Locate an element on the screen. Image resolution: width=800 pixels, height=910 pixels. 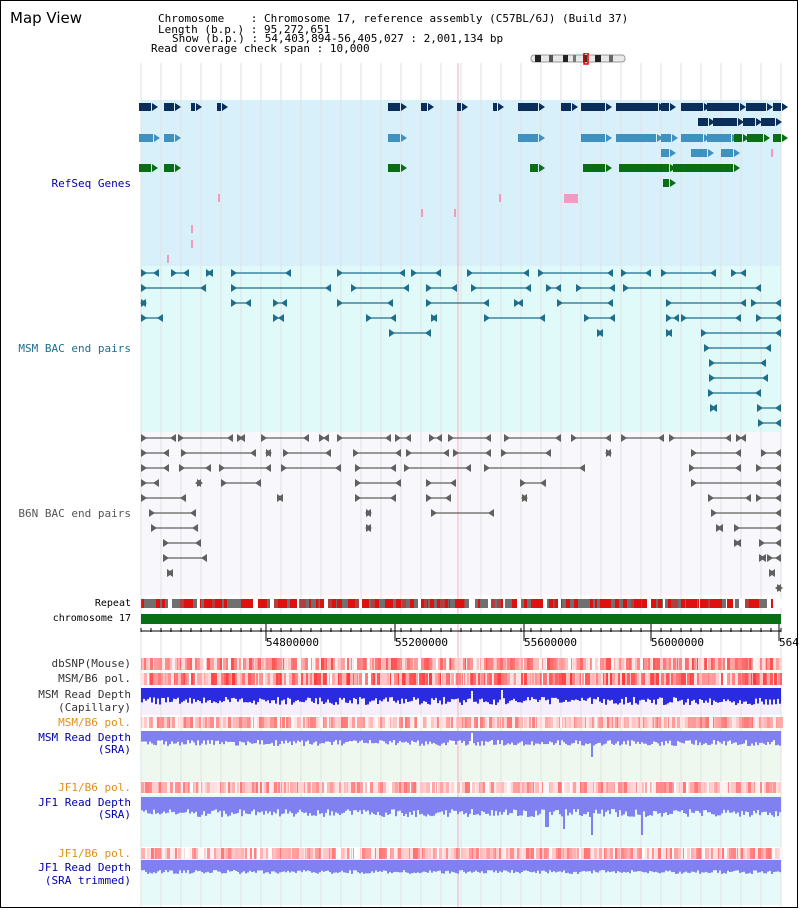
track-label-dbsnp: dbSNP(Mouse) is located at coordinates (91, 663).